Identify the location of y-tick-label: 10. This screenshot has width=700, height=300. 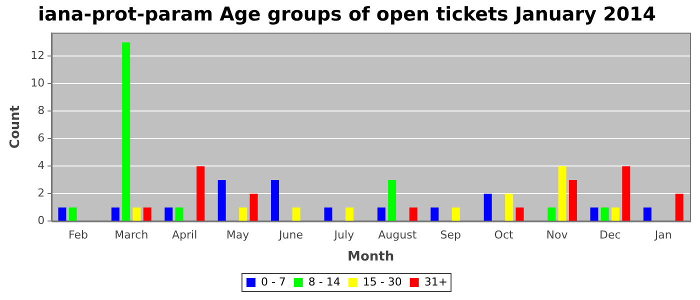
(37, 83).